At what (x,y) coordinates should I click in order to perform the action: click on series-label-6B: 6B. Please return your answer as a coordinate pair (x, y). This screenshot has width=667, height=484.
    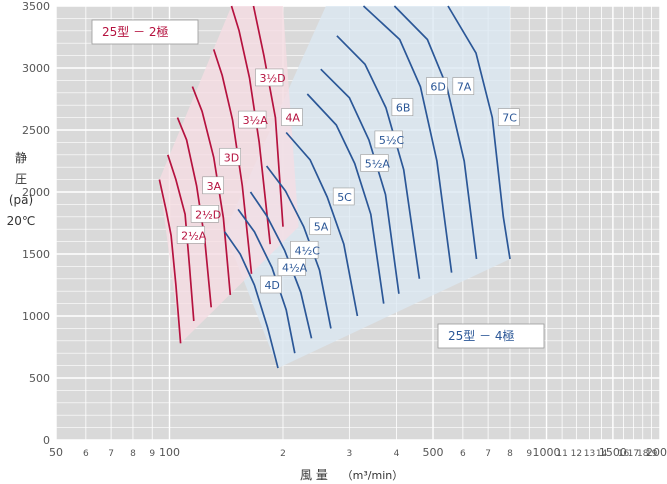
    Looking at the image, I should click on (403, 108).